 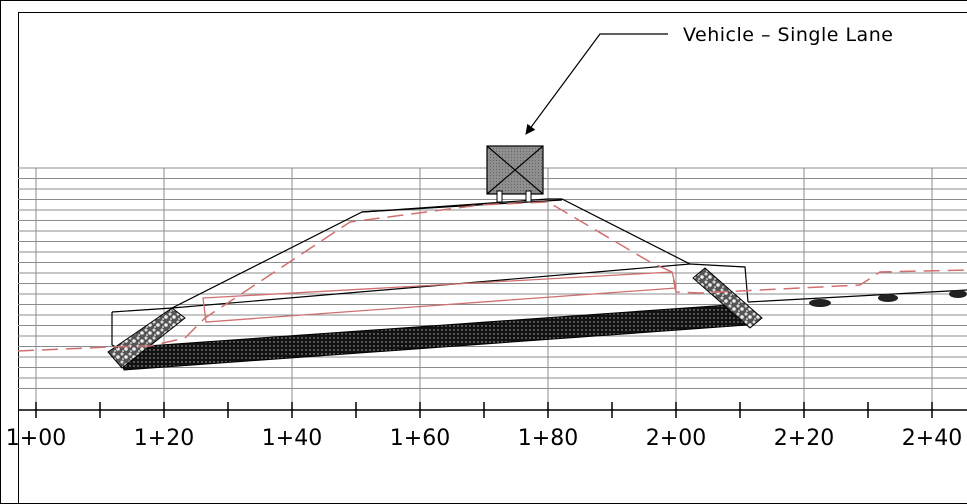 What do you see at coordinates (484, 410) in the screenshot?
I see `station-ticks` at bounding box center [484, 410].